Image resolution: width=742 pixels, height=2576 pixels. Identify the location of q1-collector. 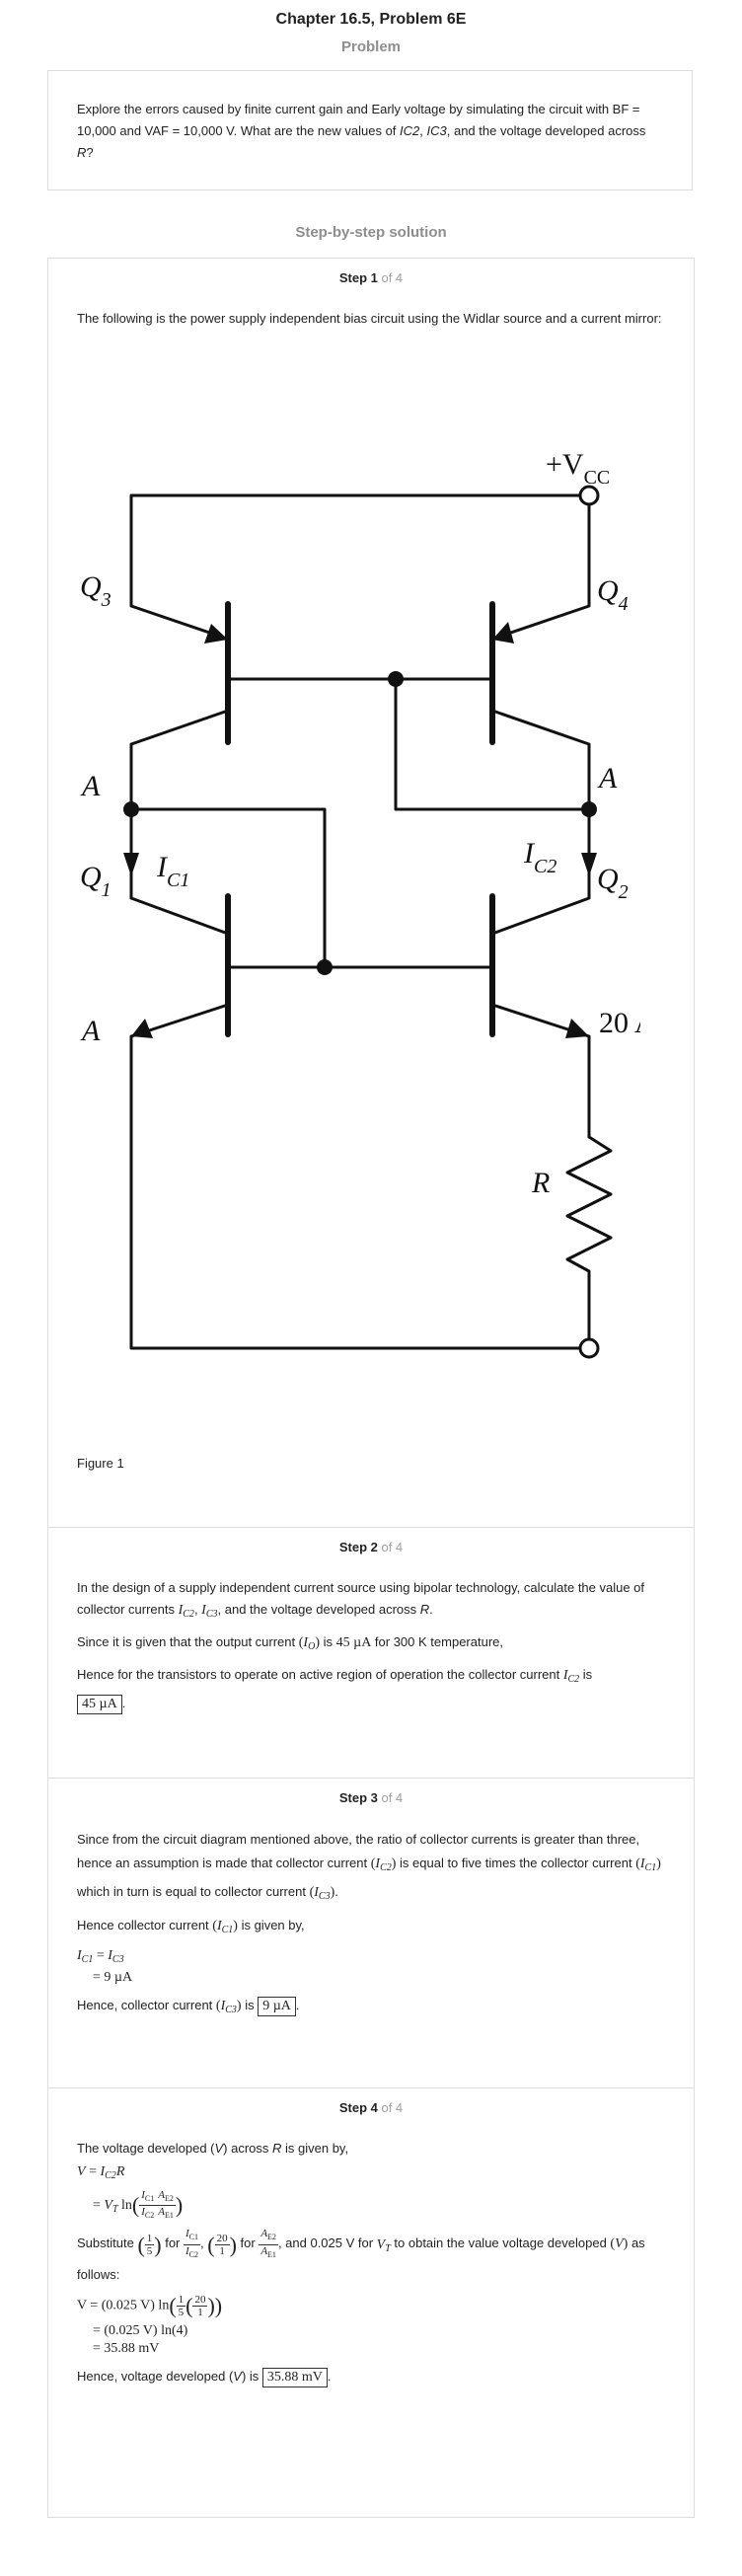
(179, 871).